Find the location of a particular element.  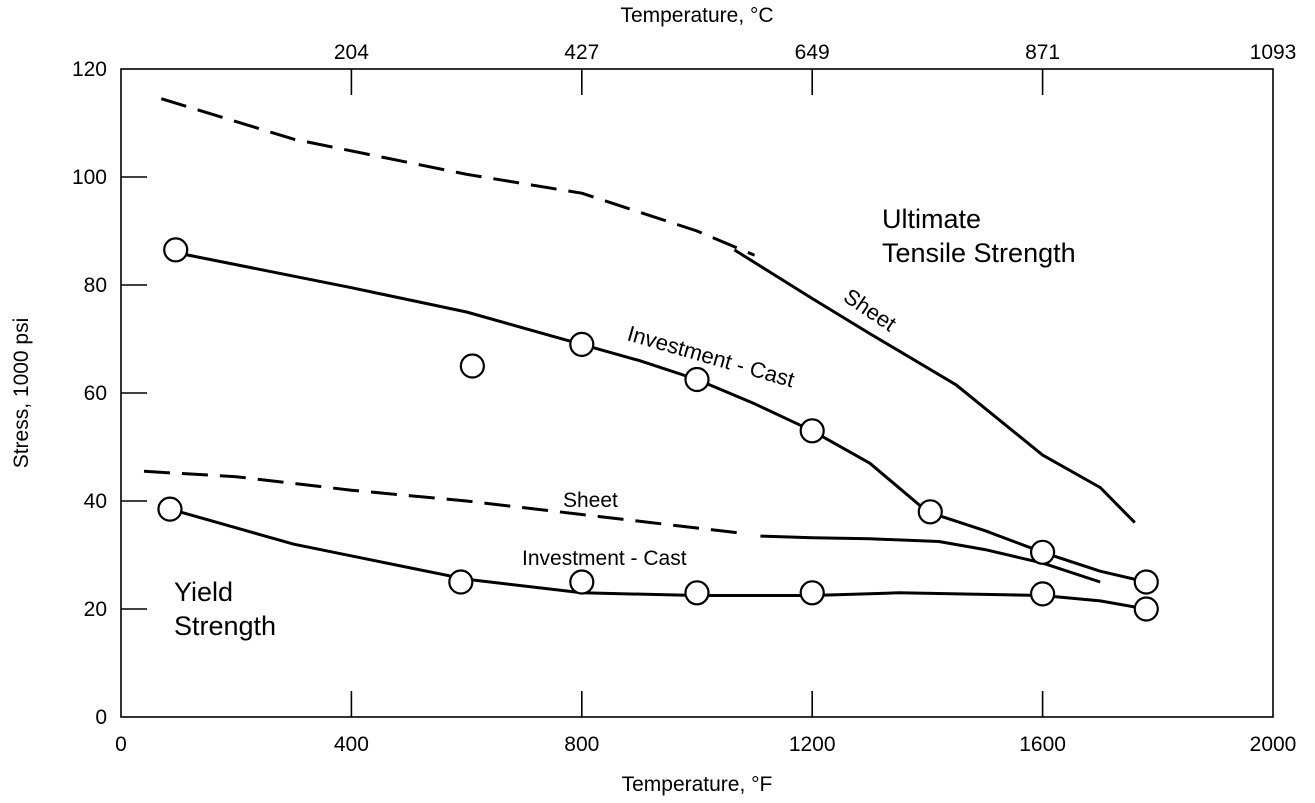

ys-label-line1: Yield is located at coordinates (203, 592).